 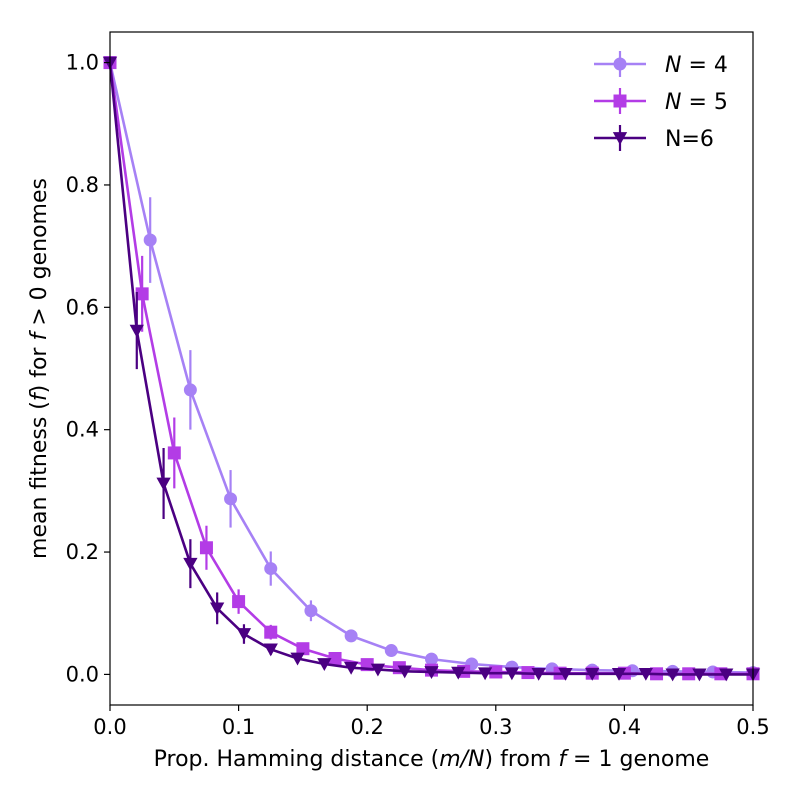 I want to click on label-text: ) for, so click(x=39, y=367).